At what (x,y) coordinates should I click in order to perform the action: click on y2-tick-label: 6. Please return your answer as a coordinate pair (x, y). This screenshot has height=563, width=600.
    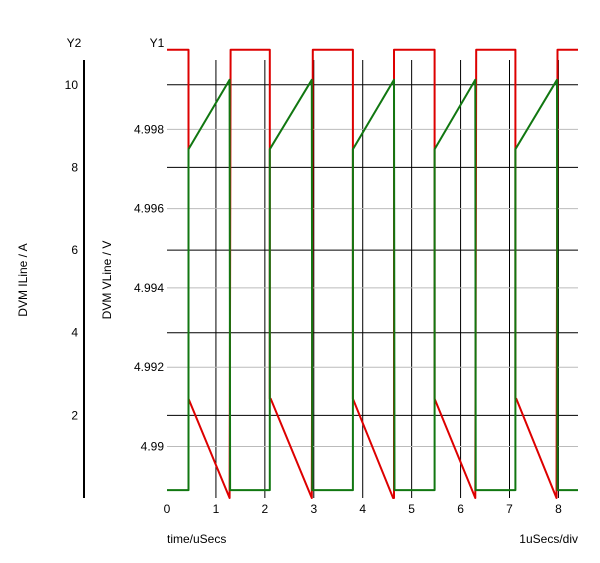
    Looking at the image, I should click on (74, 250).